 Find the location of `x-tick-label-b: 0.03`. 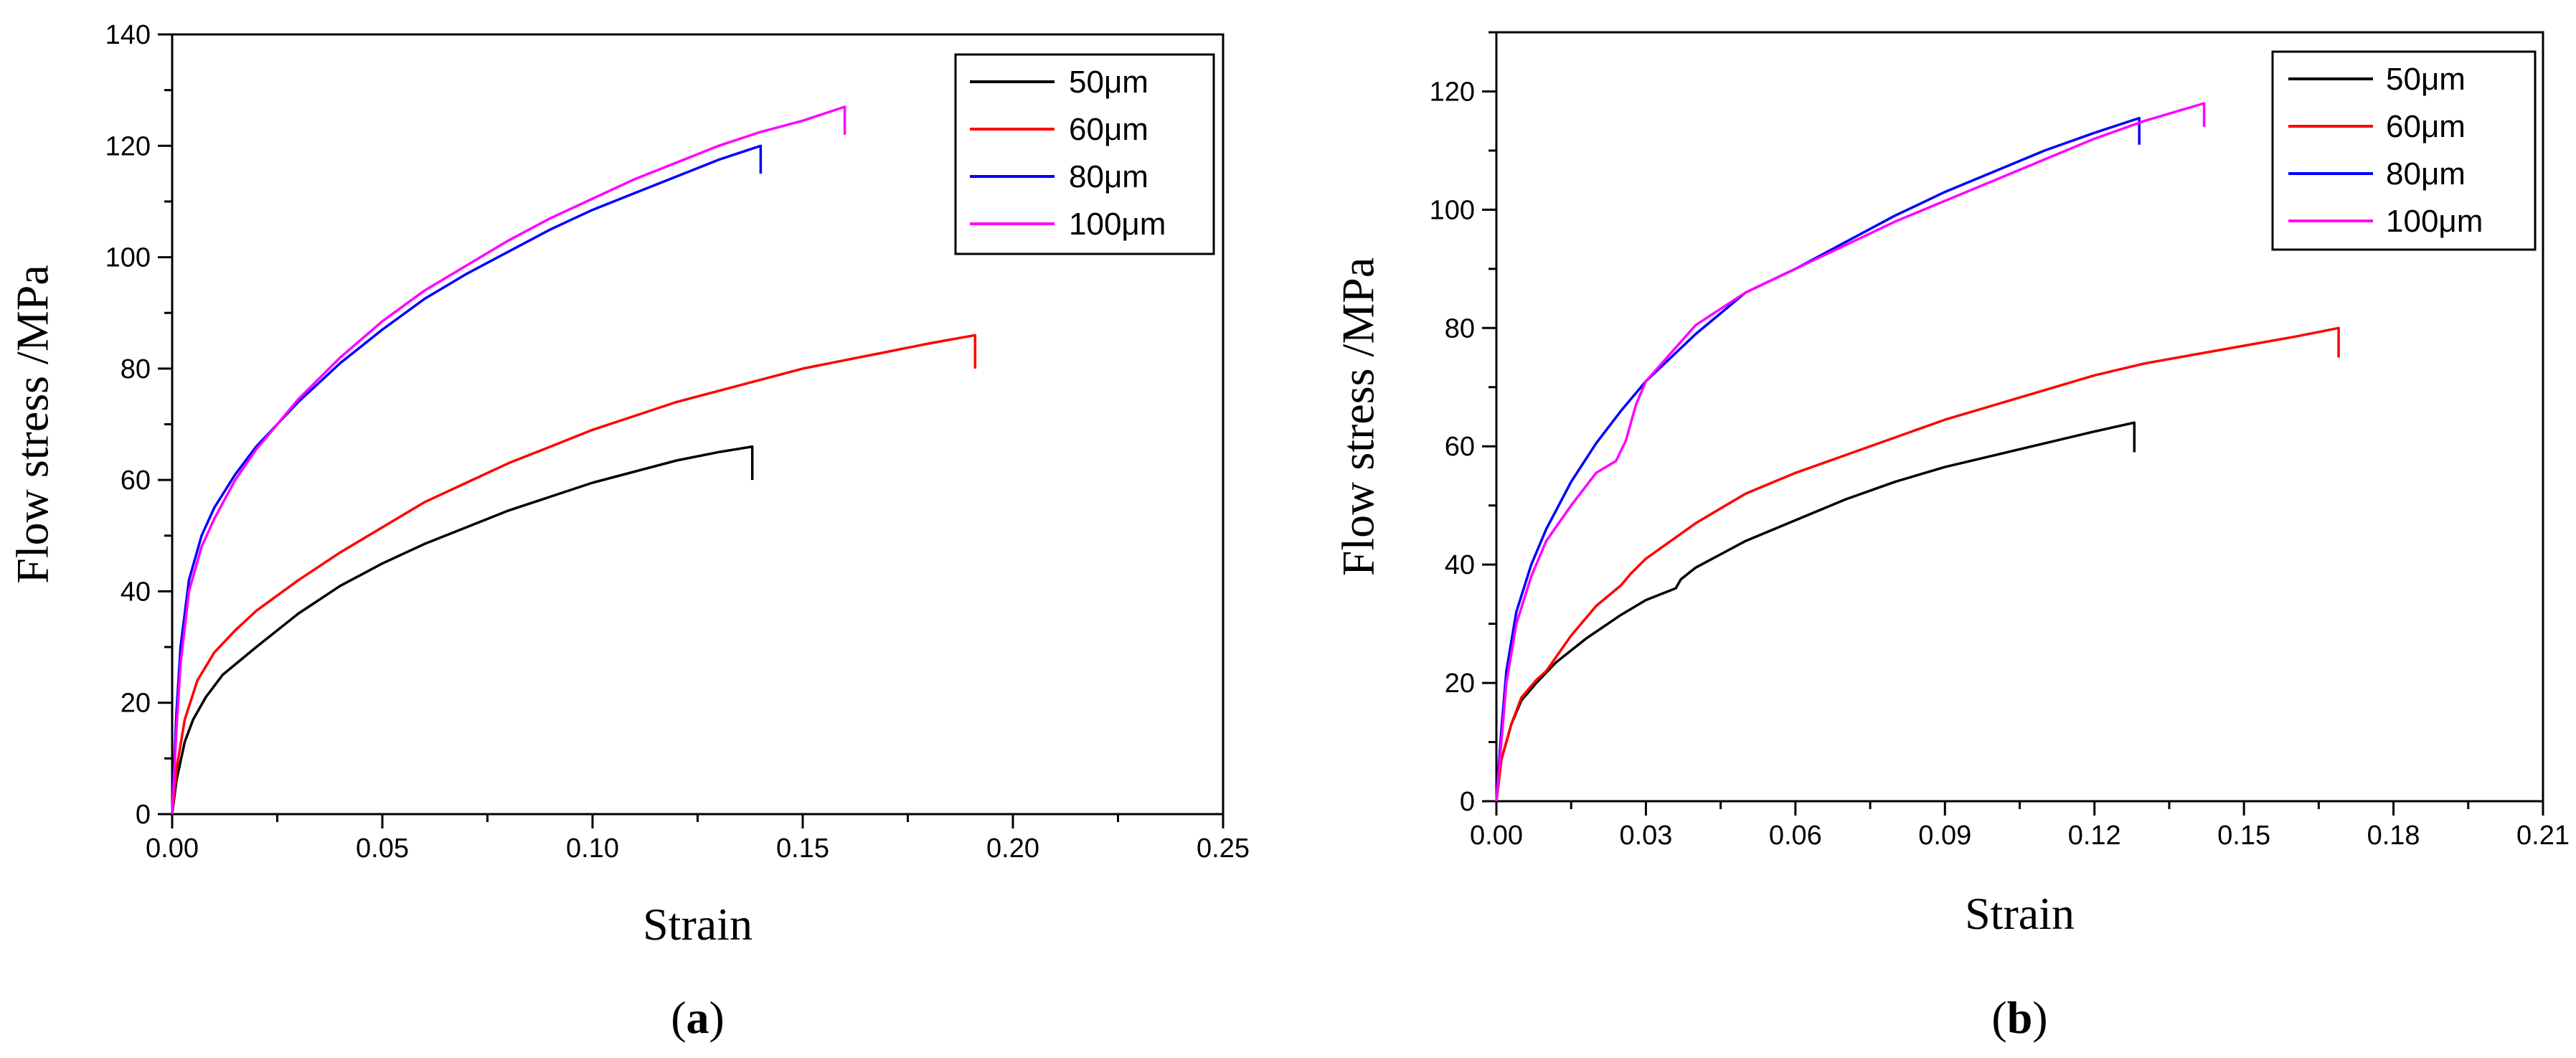

x-tick-label-b: 0.03 is located at coordinates (1645, 836).